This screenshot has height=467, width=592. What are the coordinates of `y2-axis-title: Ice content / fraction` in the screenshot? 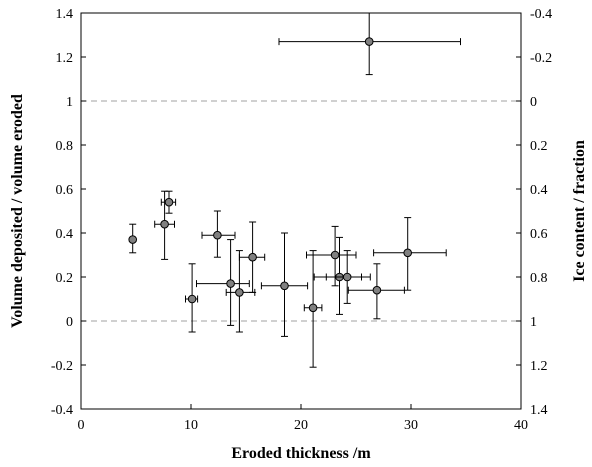 It's located at (579, 211).